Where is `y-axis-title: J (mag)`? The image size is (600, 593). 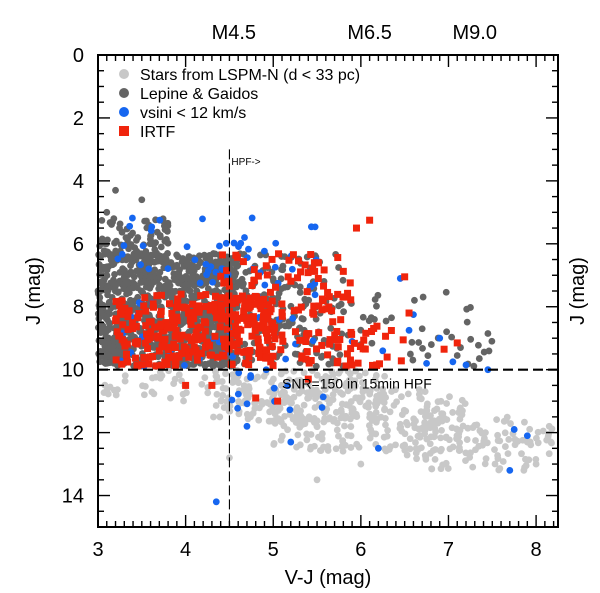
y-axis-title: J (mag) is located at coordinates (34, 291).